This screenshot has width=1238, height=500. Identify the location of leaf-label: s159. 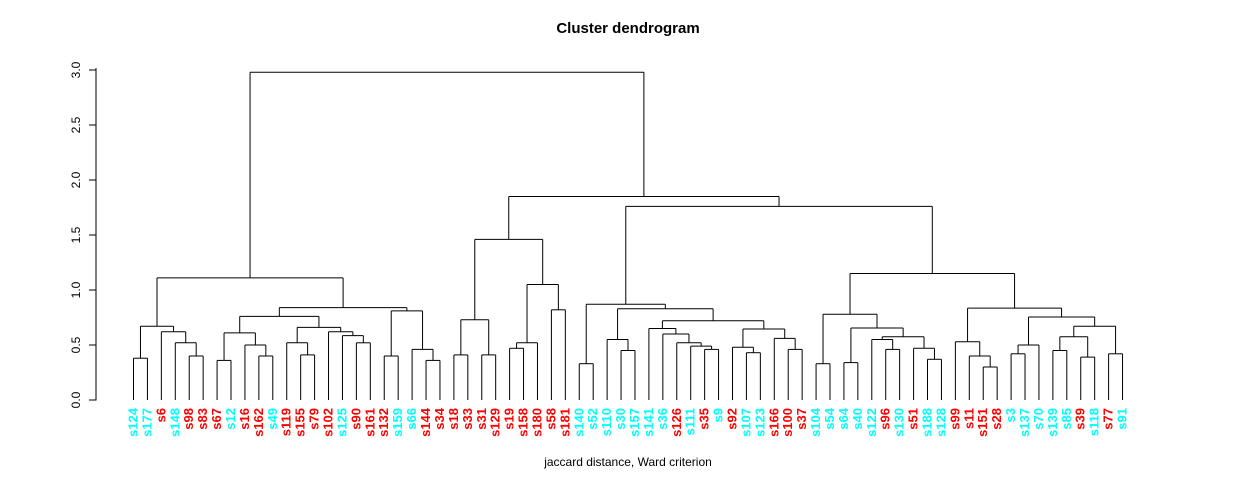
(397, 422).